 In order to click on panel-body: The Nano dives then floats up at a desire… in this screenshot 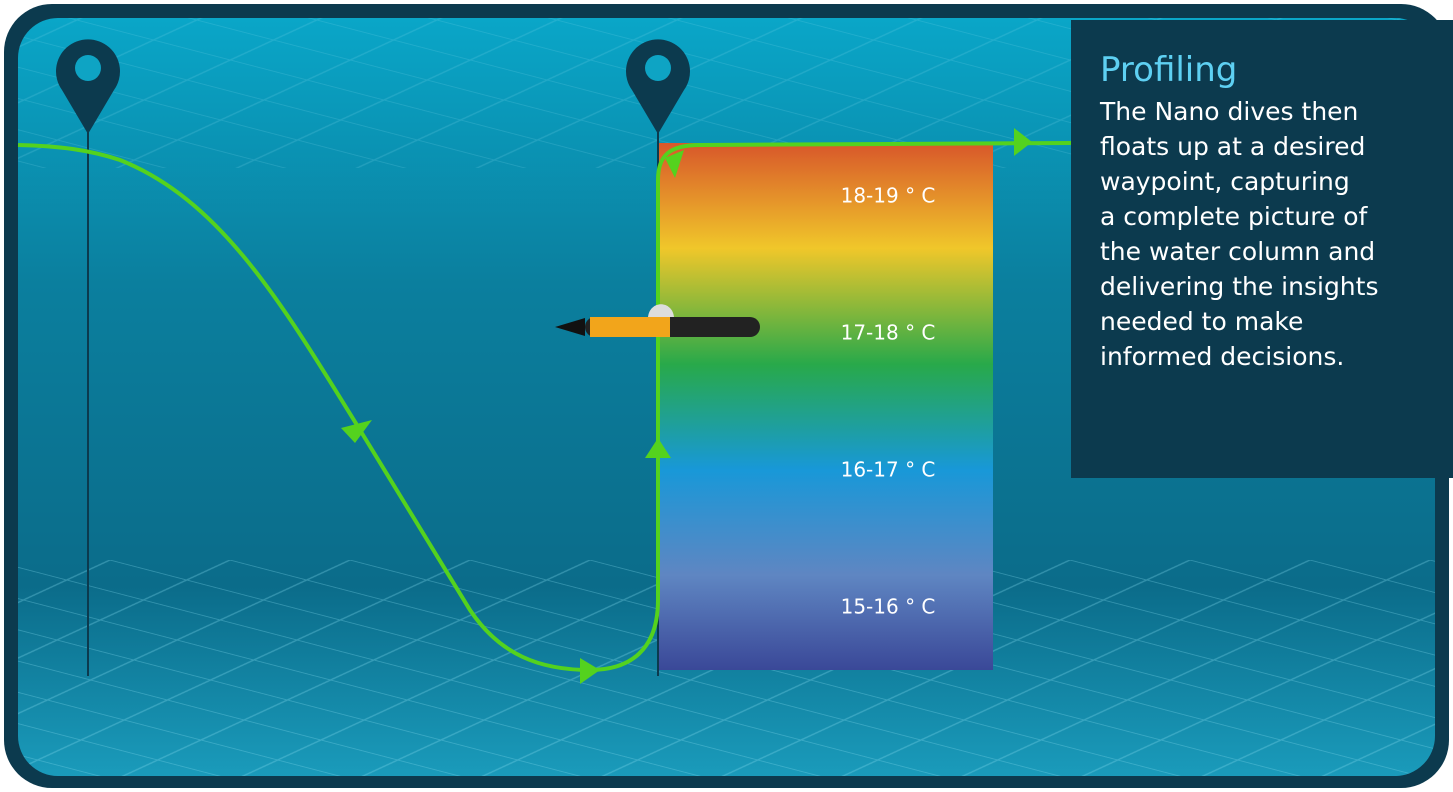, I will do `click(1276, 234)`.